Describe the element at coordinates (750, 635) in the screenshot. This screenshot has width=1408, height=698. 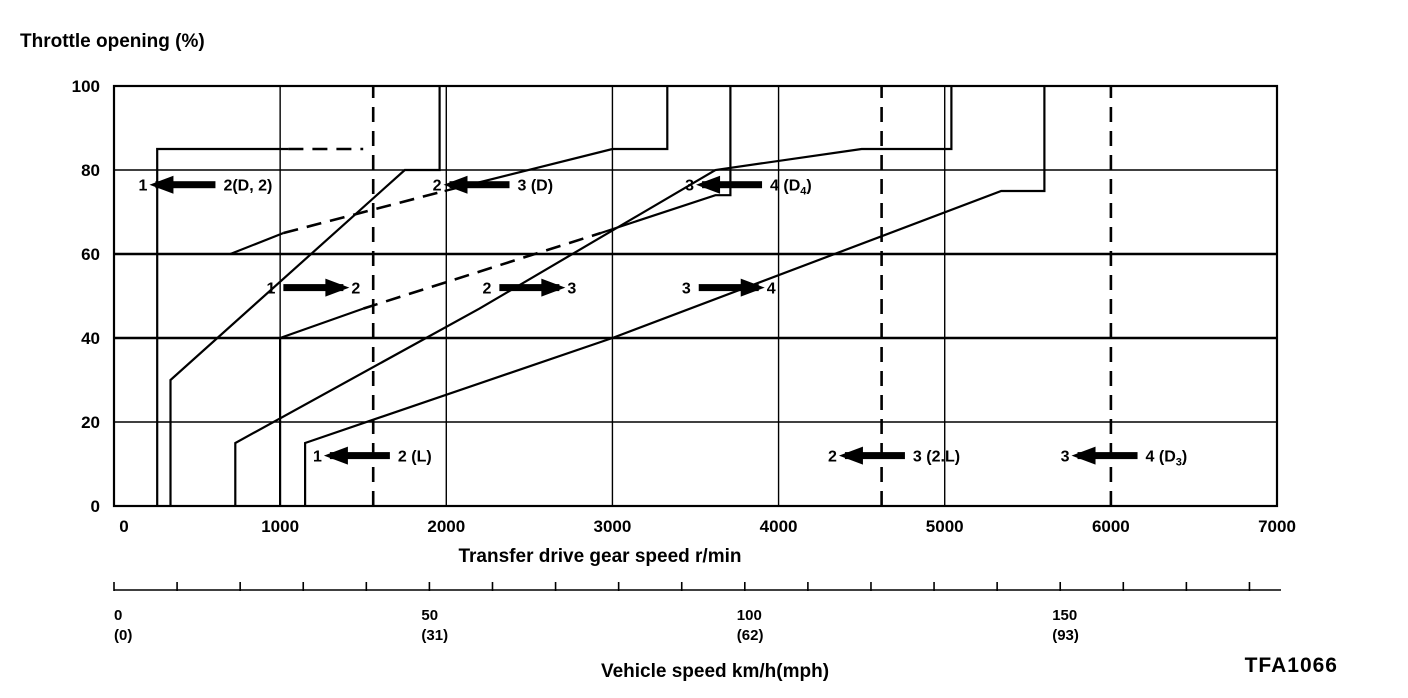
I see `speed-mph-label: (62)` at that location.